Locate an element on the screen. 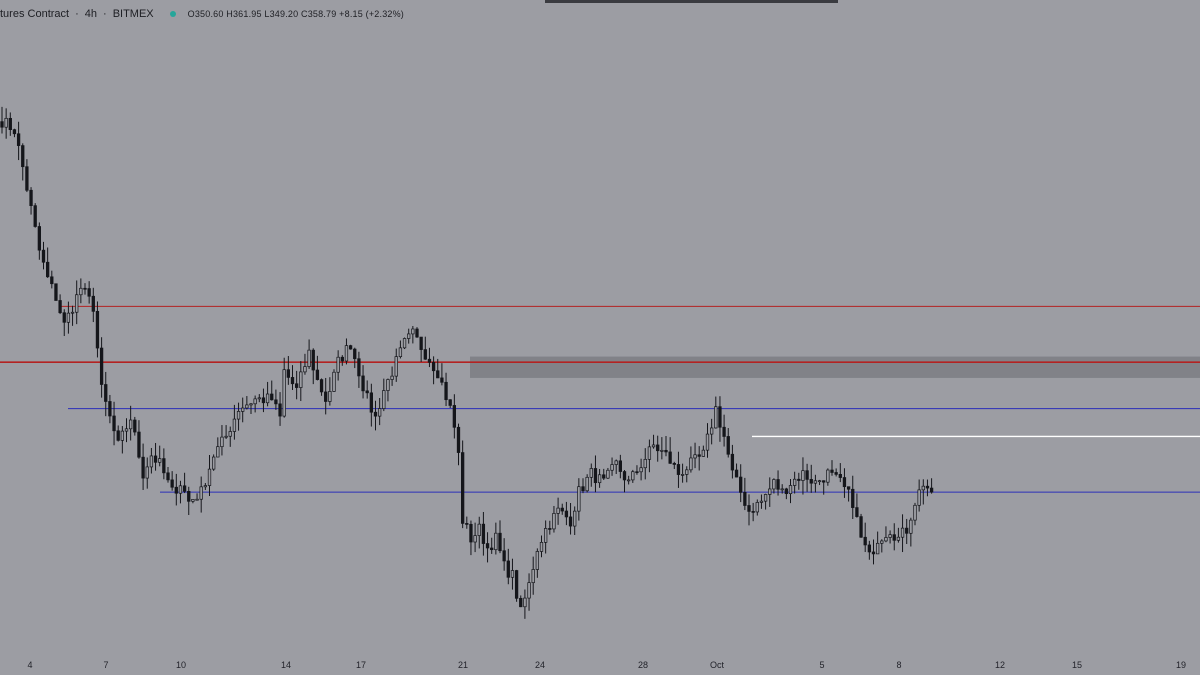  top-toolbar-edge is located at coordinates (691, 1).